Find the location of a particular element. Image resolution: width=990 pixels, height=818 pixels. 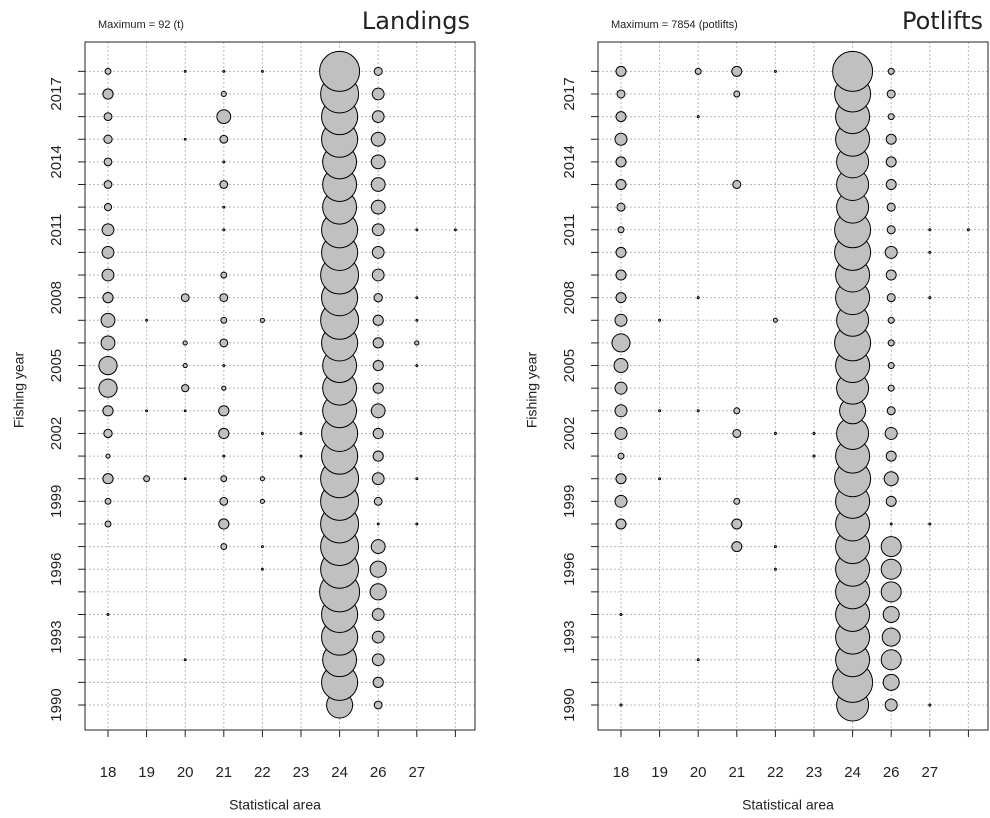

x-axis-label: Statistical area is located at coordinates (275, 805).